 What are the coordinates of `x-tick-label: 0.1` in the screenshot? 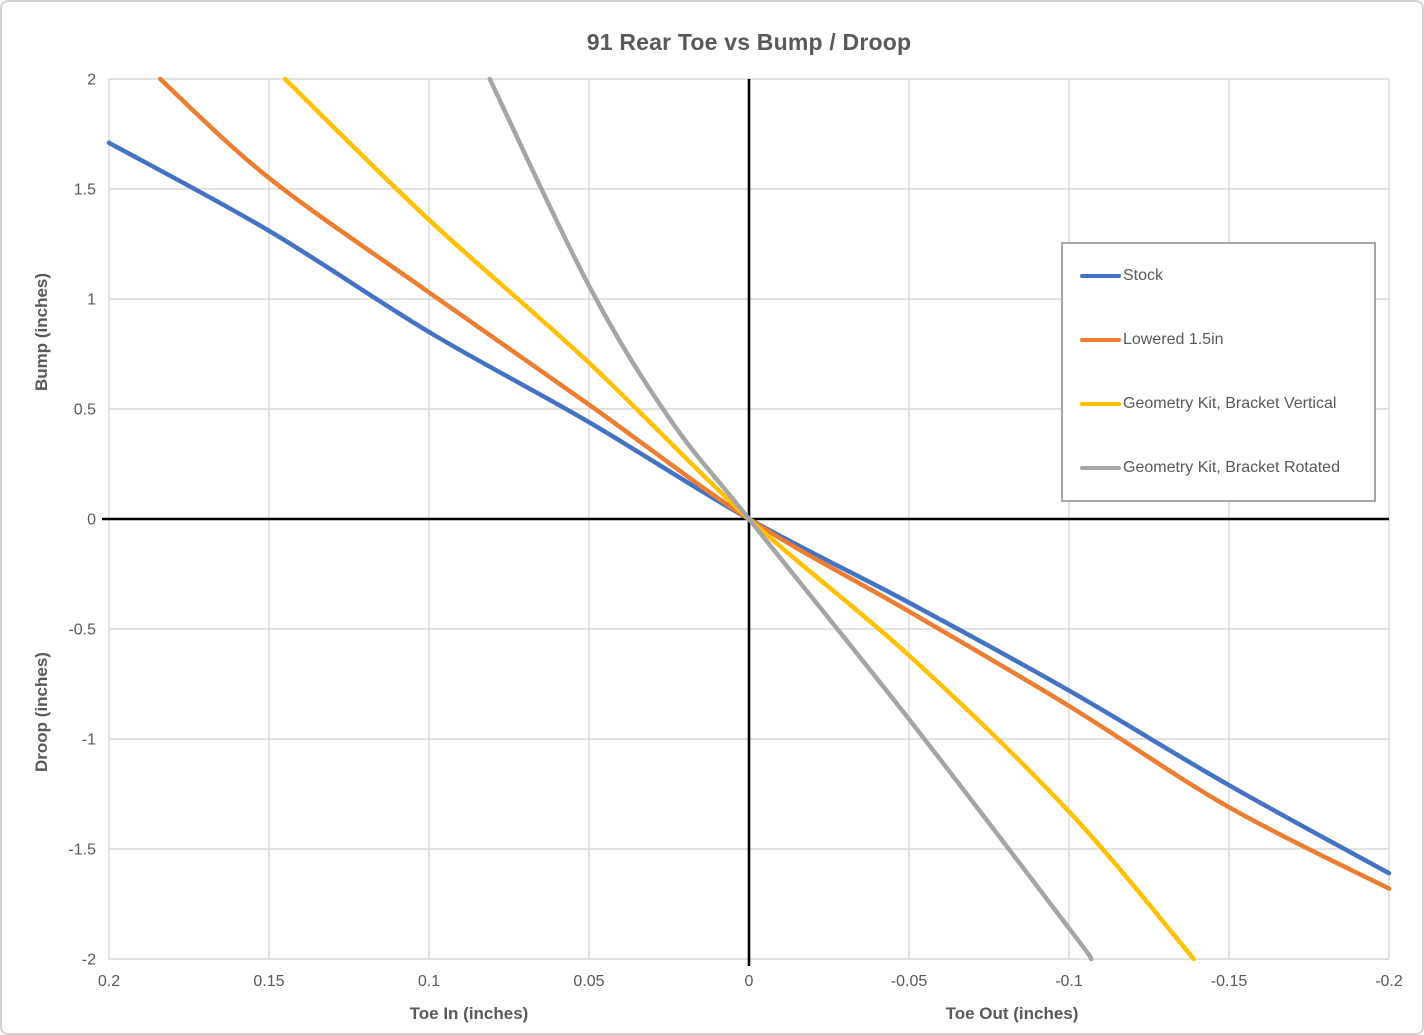 It's located at (429, 981).